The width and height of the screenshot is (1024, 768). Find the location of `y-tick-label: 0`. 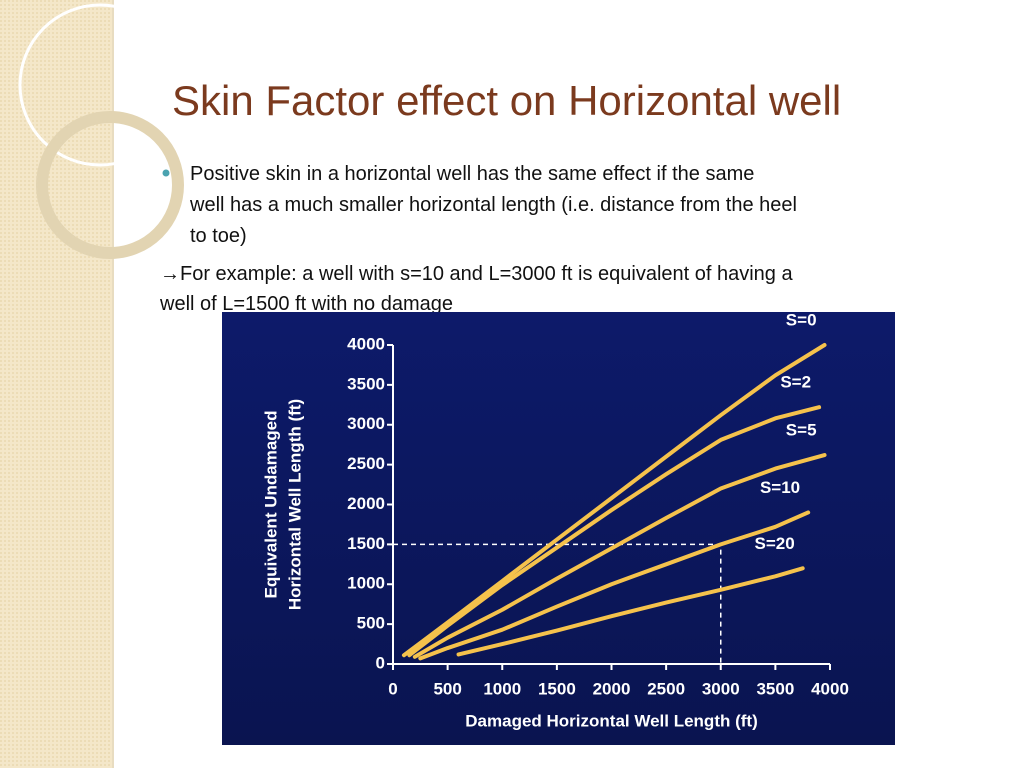

y-tick-label: 0 is located at coordinates (380, 662).